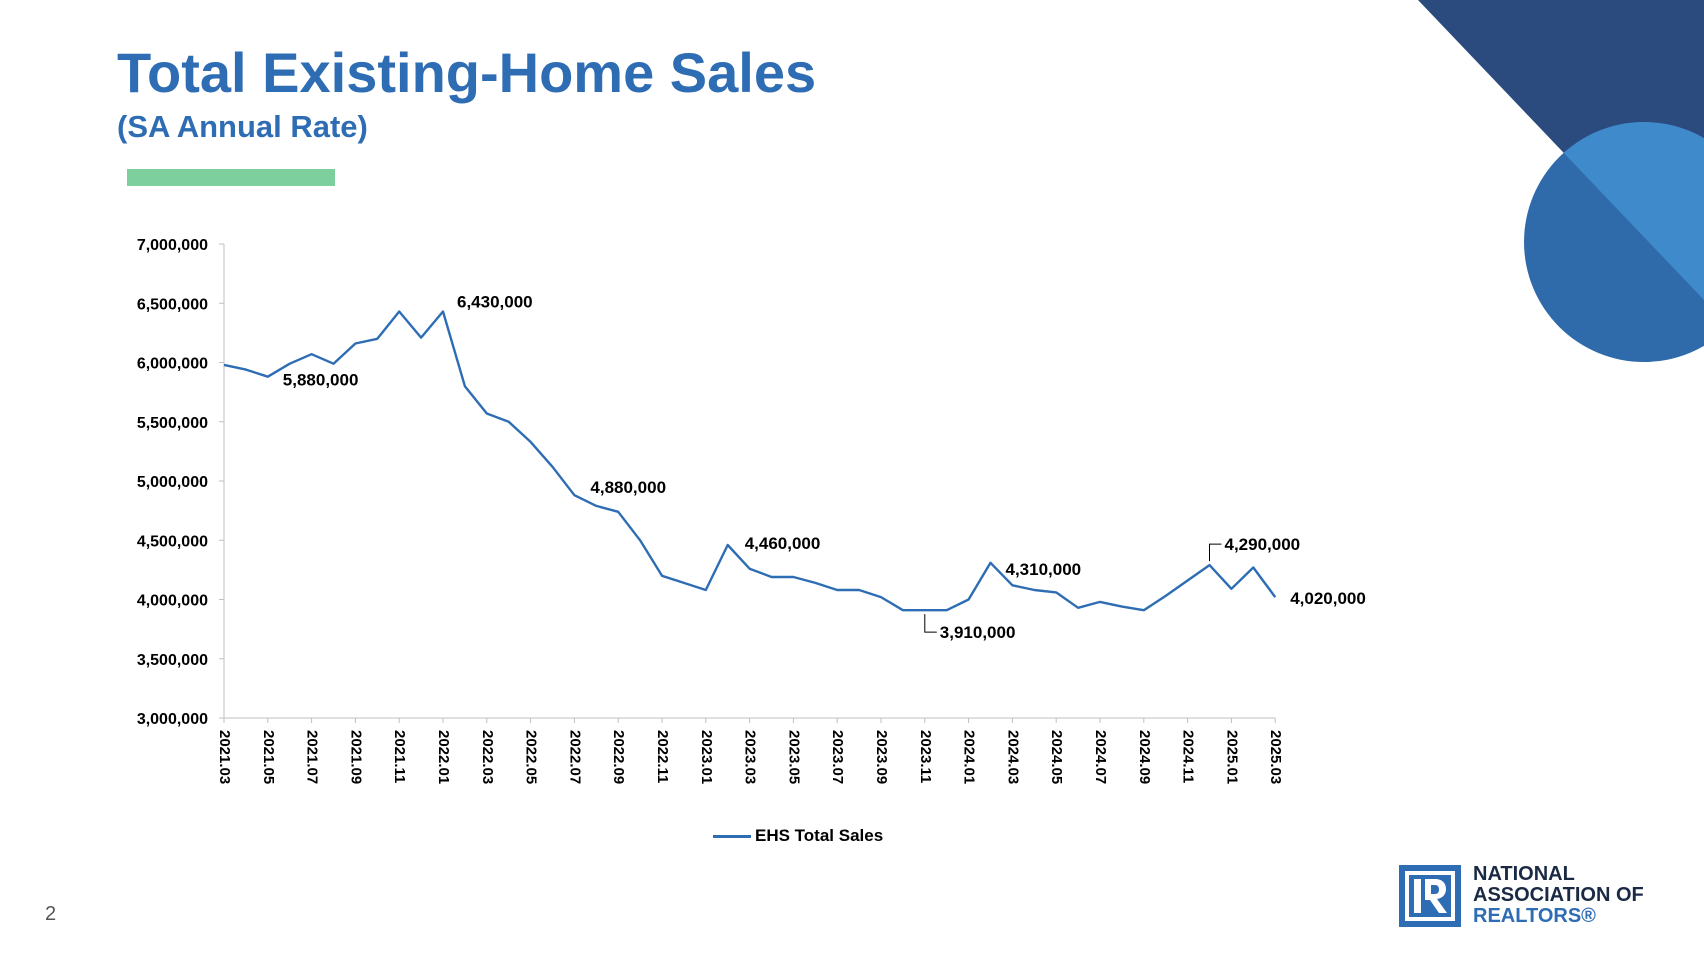  I want to click on y-tick-label: 4,000,000, so click(172, 601).